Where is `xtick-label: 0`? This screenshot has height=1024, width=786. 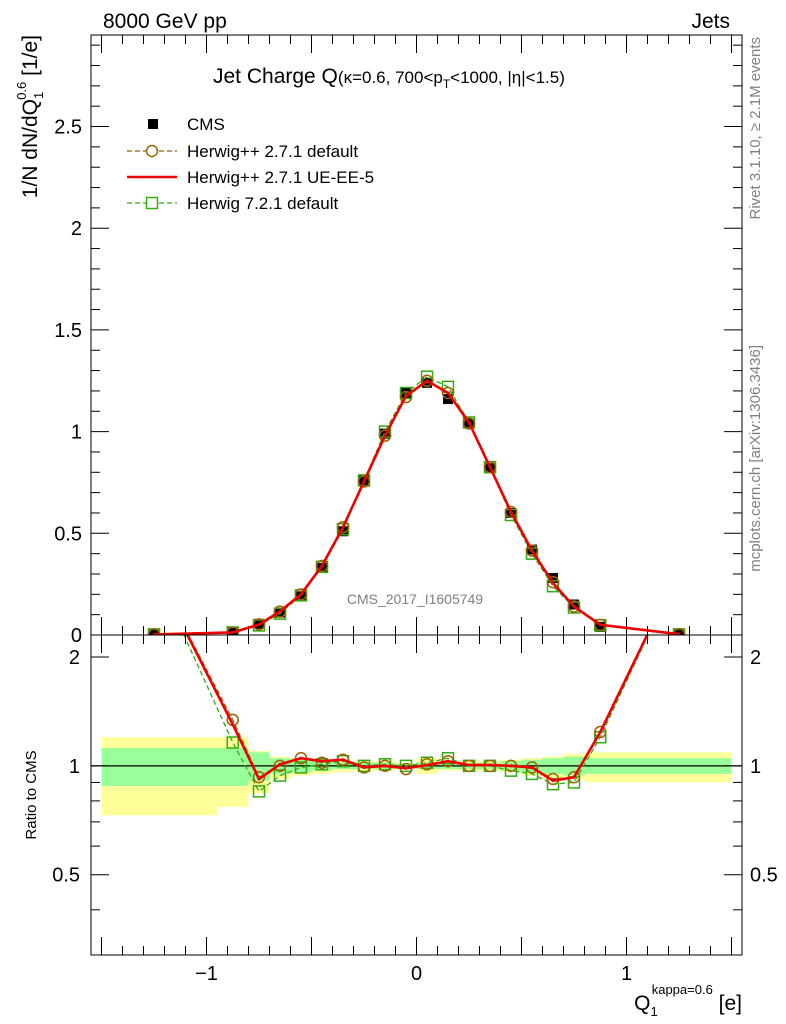 xtick-label: 0 is located at coordinates (416, 974).